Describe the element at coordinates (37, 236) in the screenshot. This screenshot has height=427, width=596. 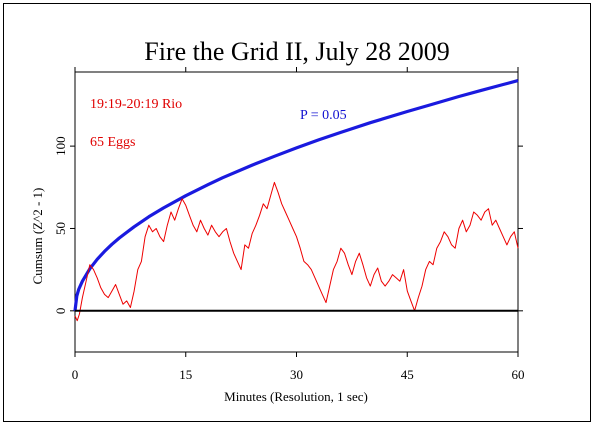
I see `y-axis-label: Cumsum (Z^2 - 1)` at that location.